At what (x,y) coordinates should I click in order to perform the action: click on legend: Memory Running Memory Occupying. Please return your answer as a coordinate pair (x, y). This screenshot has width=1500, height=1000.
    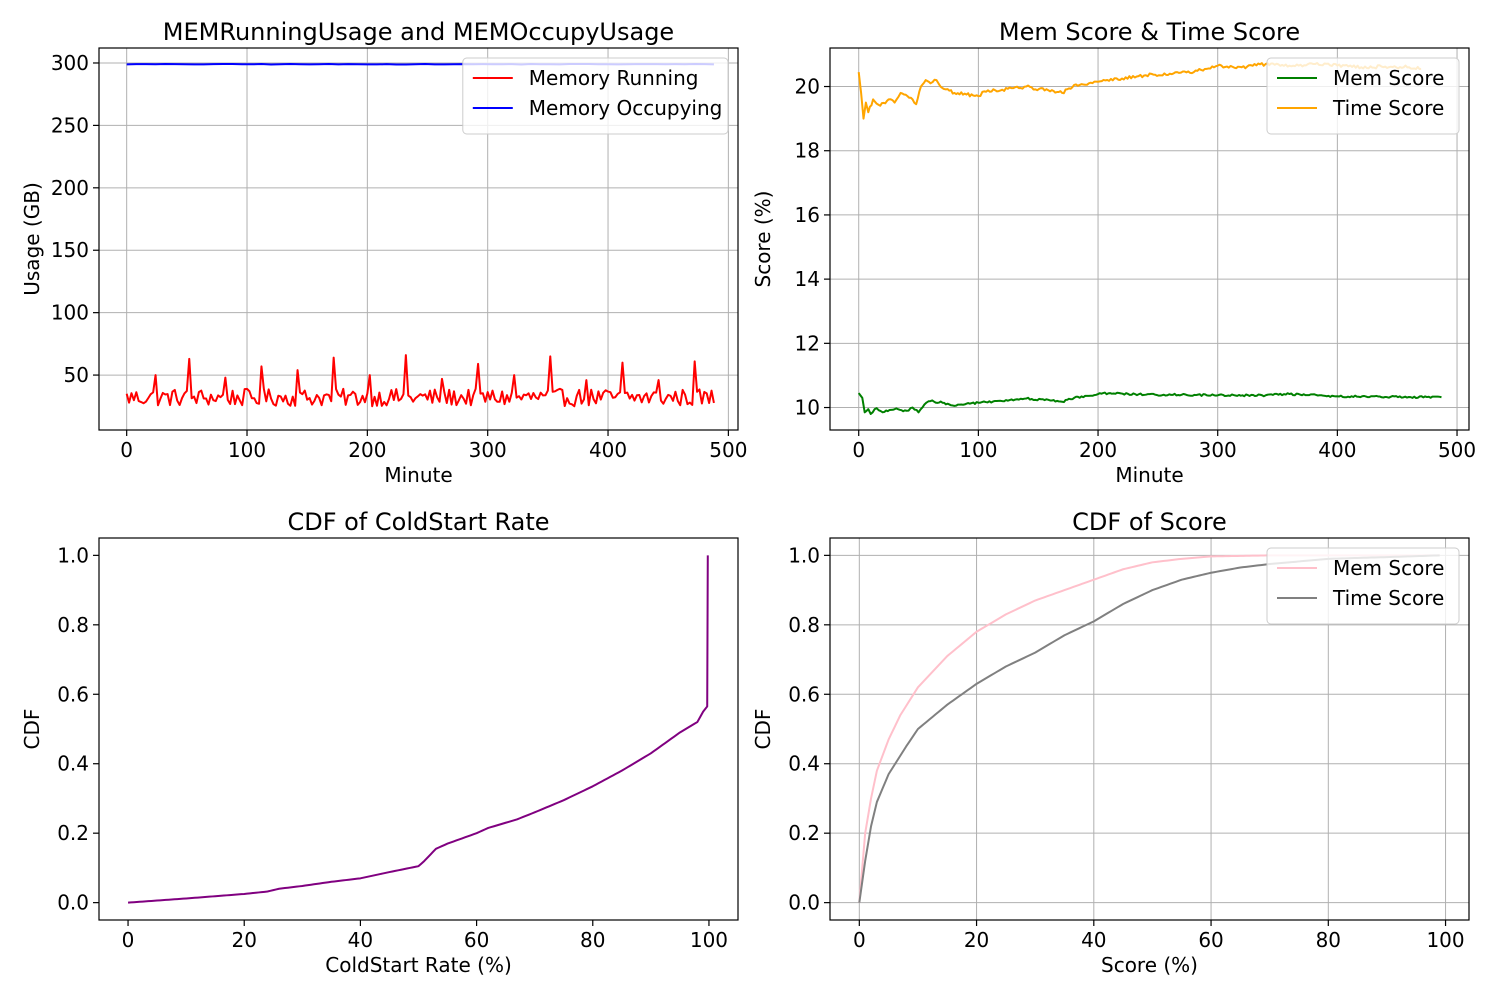
    Looking at the image, I should click on (595, 96).